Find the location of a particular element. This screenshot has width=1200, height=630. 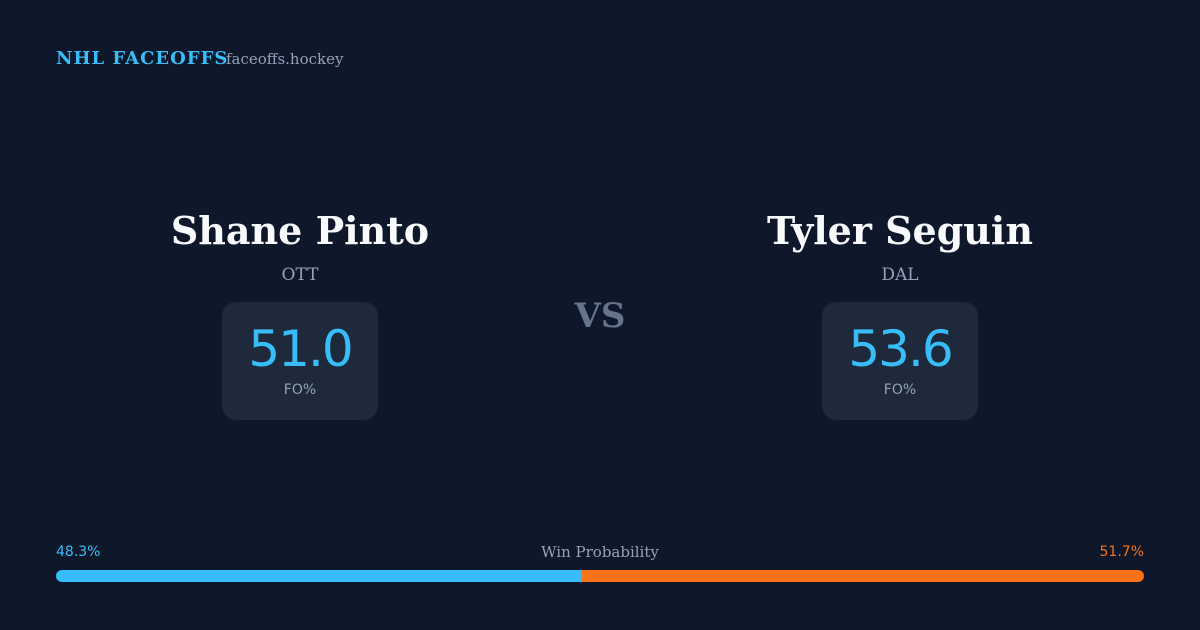

win-prob-bar is located at coordinates (600, 576).